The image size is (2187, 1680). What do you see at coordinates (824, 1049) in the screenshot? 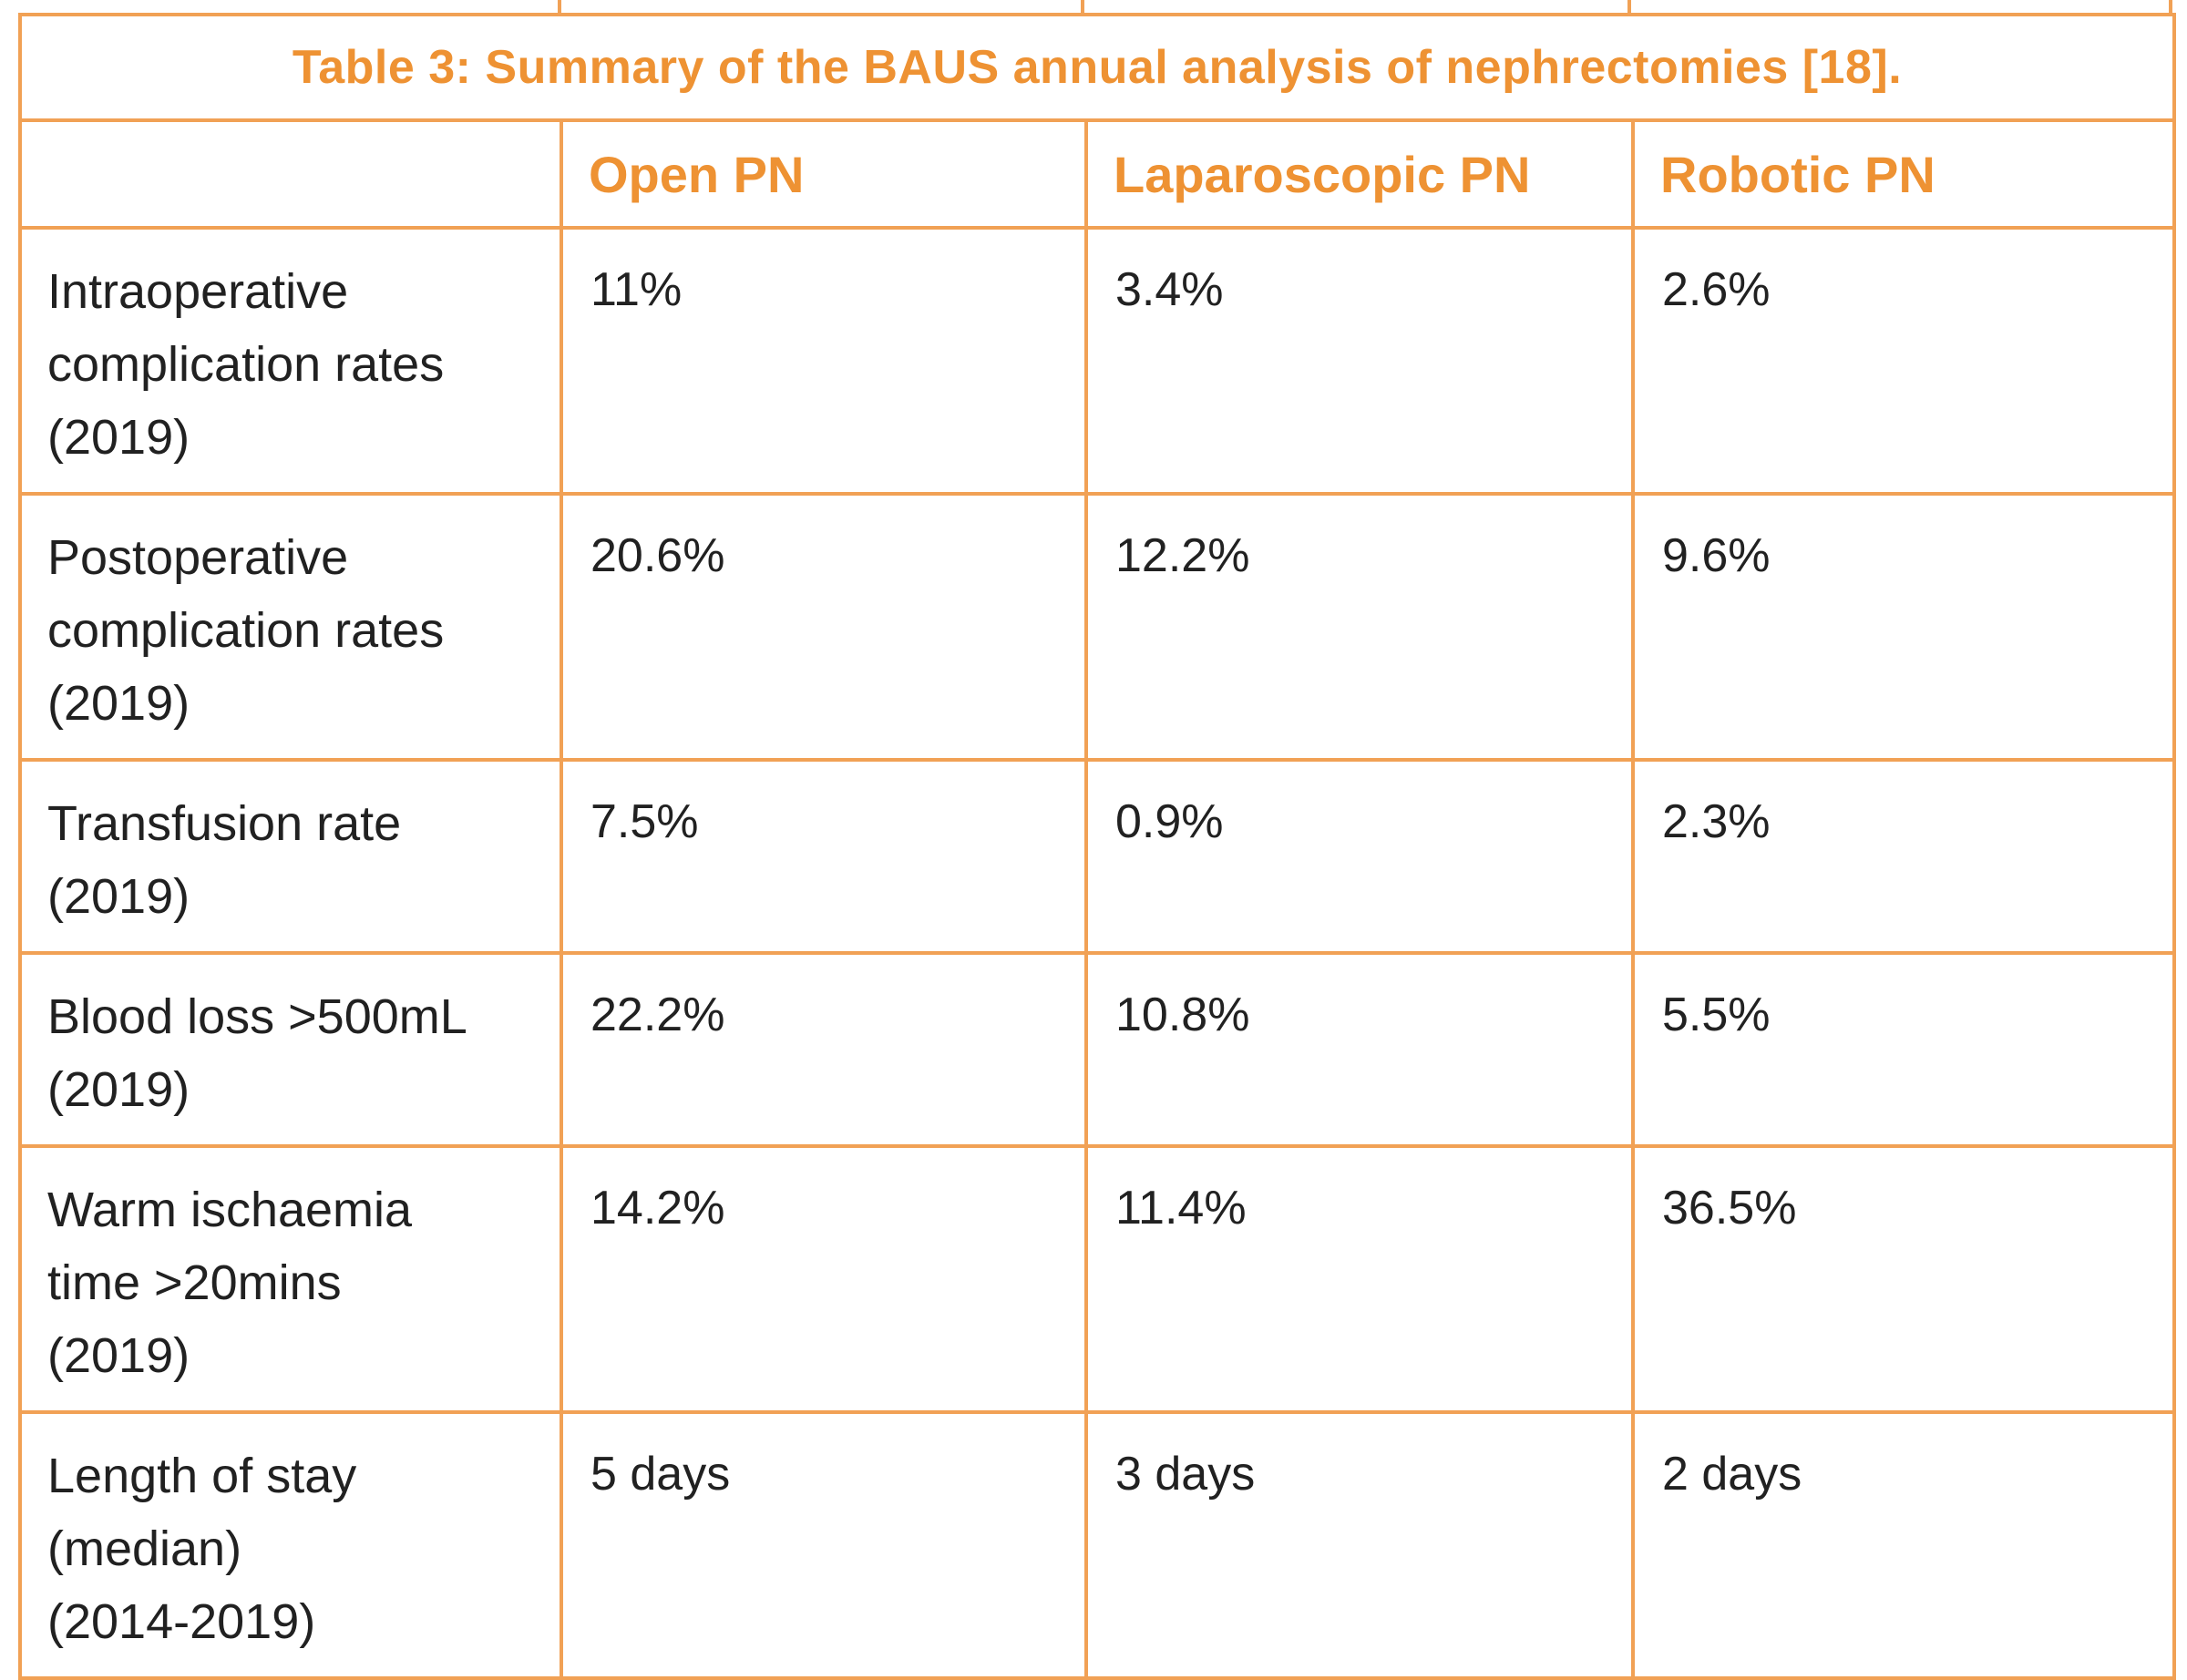
I see `cell-value: 22.2%` at bounding box center [824, 1049].